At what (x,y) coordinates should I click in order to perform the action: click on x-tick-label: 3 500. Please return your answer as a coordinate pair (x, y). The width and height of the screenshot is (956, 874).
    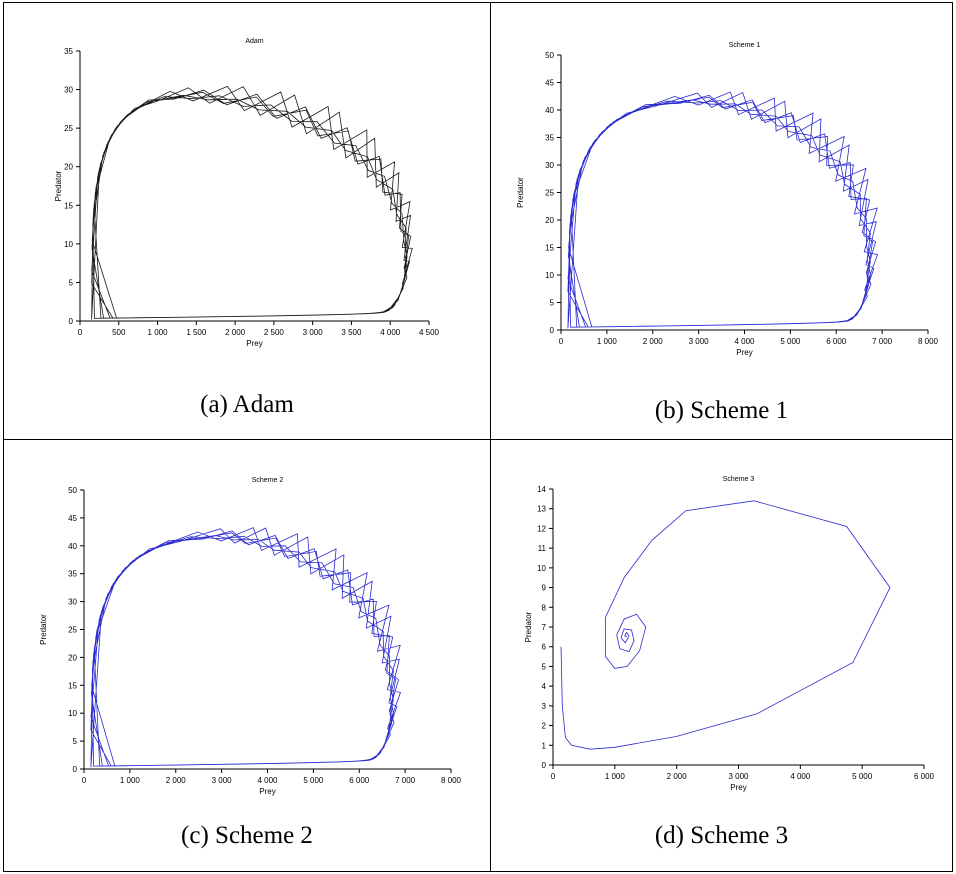
    Looking at the image, I should click on (351, 332).